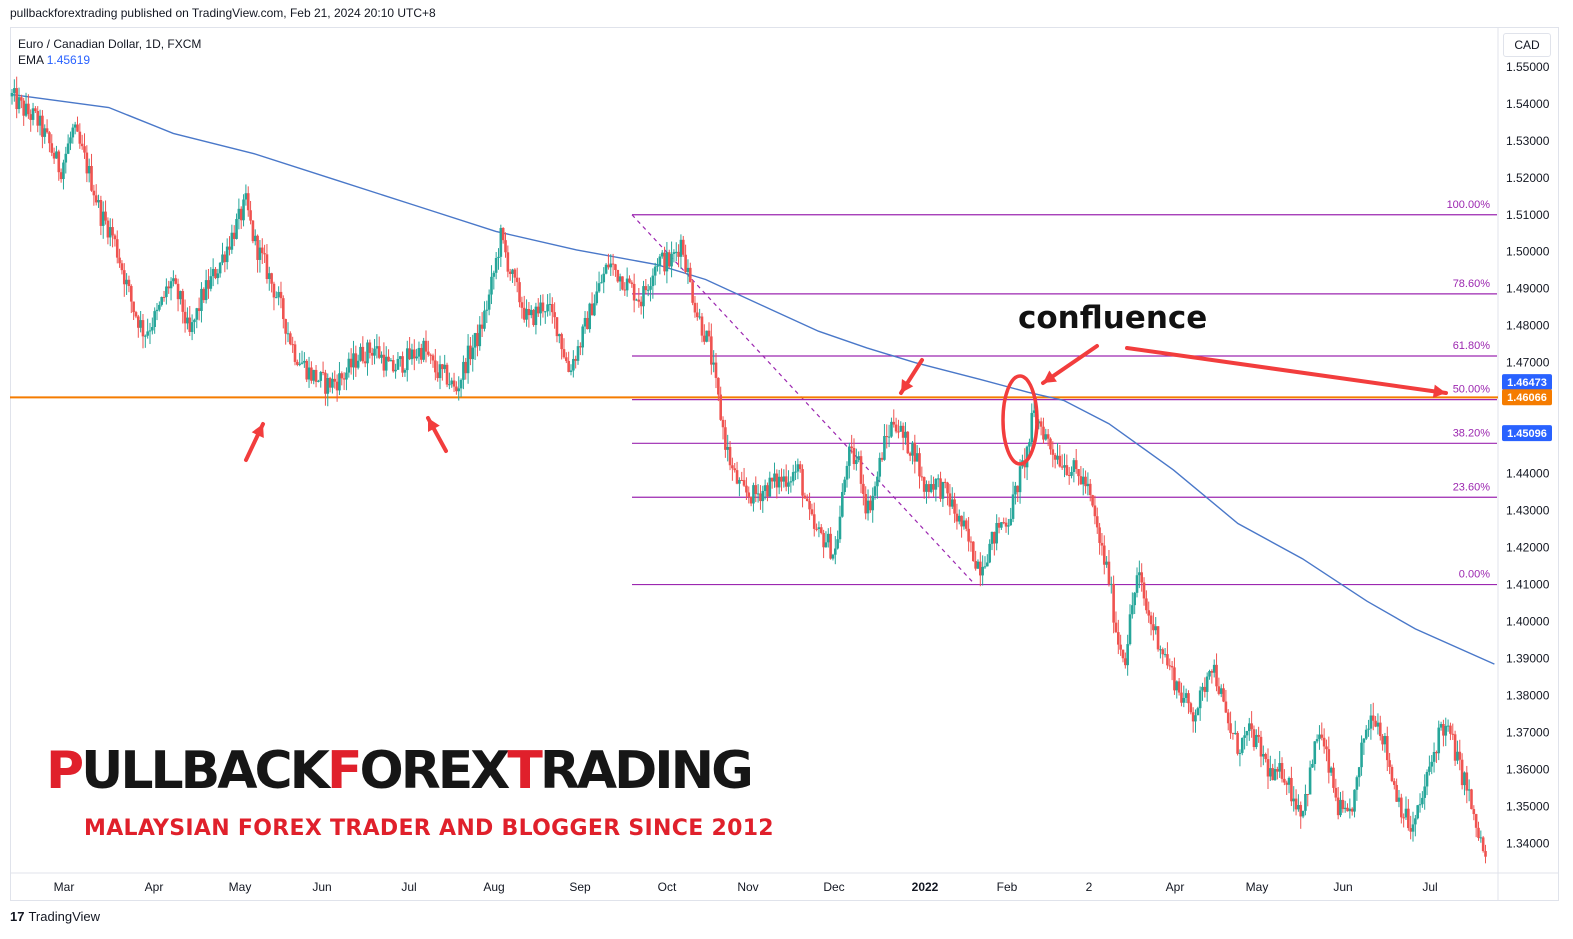 This screenshot has height=939, width=1573. I want to click on price-label-box, so click(1527, 397).